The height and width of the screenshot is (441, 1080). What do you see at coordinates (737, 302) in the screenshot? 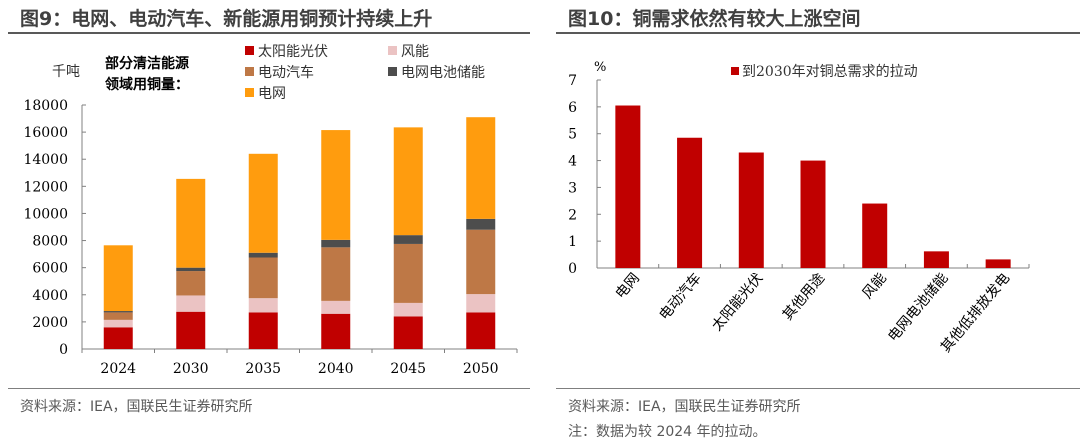
I see `x-tick-label: 太阳能光伏` at bounding box center [737, 302].